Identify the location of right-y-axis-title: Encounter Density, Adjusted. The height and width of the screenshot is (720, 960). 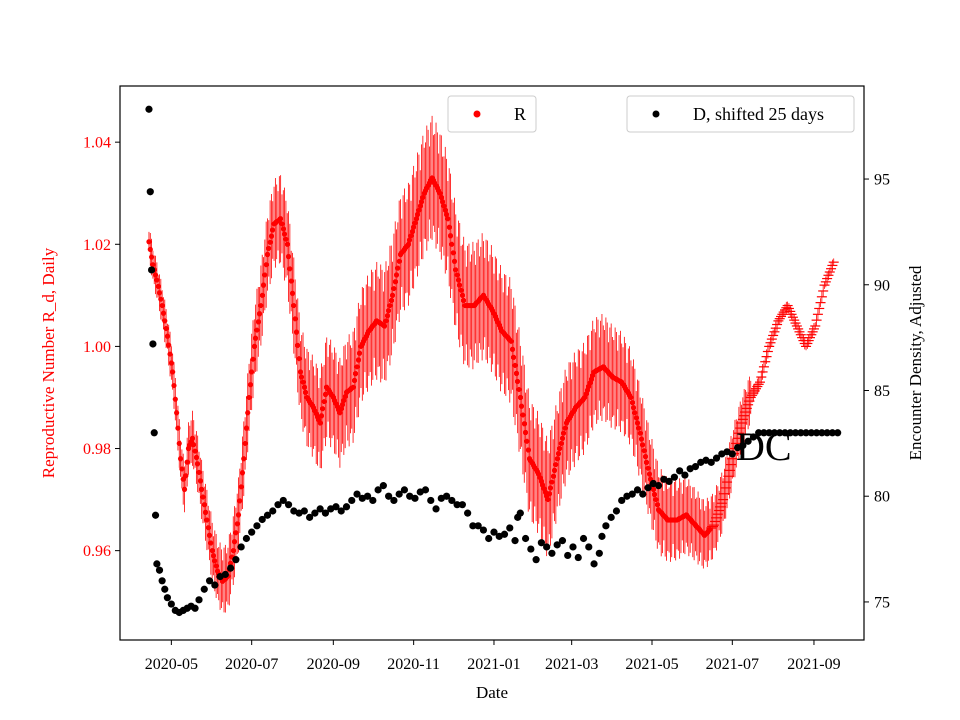
(915, 362).